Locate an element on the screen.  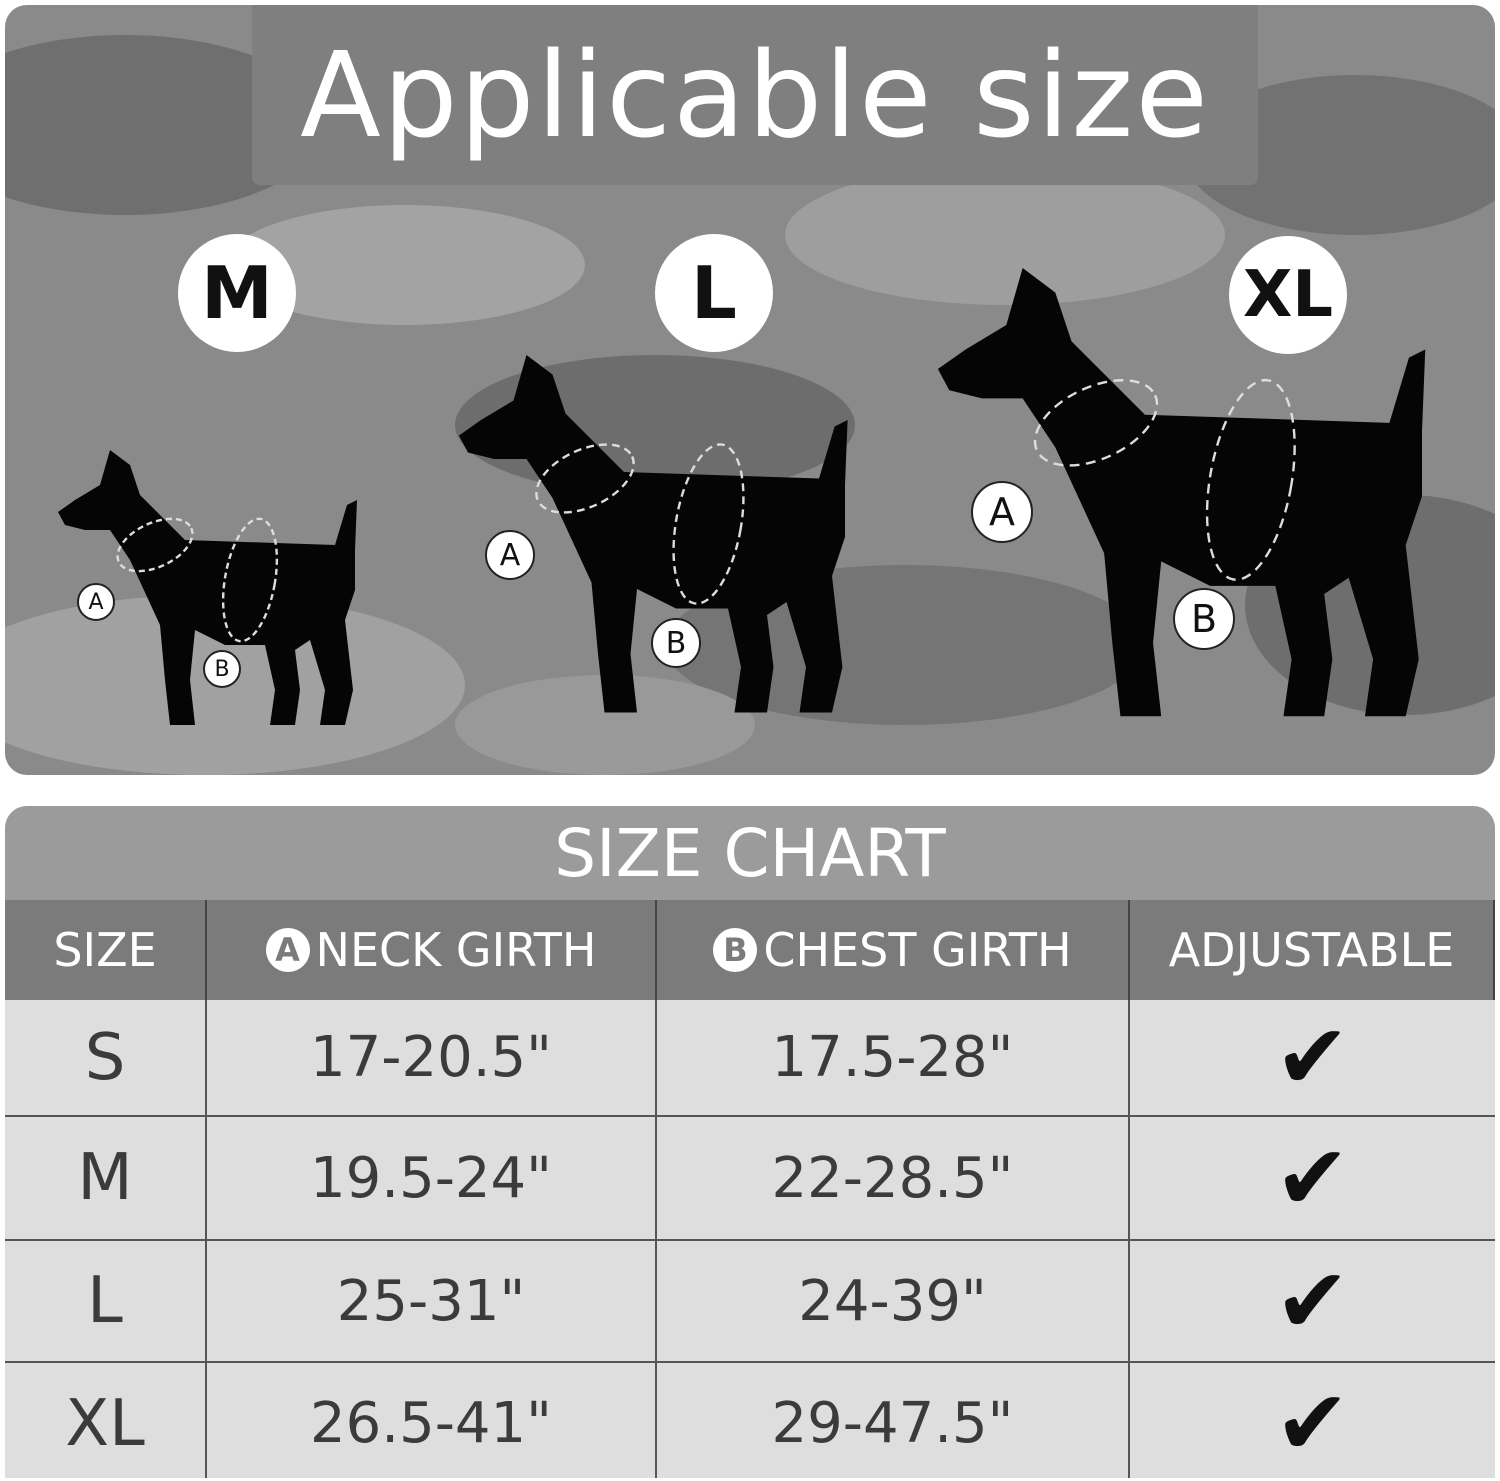
header-label: ADJUSTABLE is located at coordinates (1311, 950).